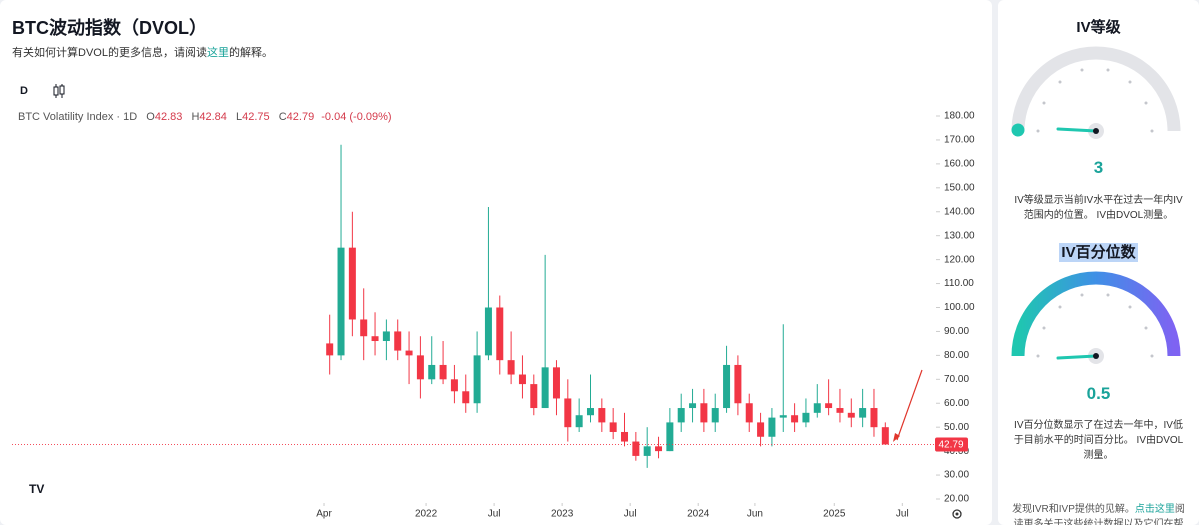  What do you see at coordinates (959, 235) in the screenshot?
I see `y-tick-label: 130.00` at bounding box center [959, 235].